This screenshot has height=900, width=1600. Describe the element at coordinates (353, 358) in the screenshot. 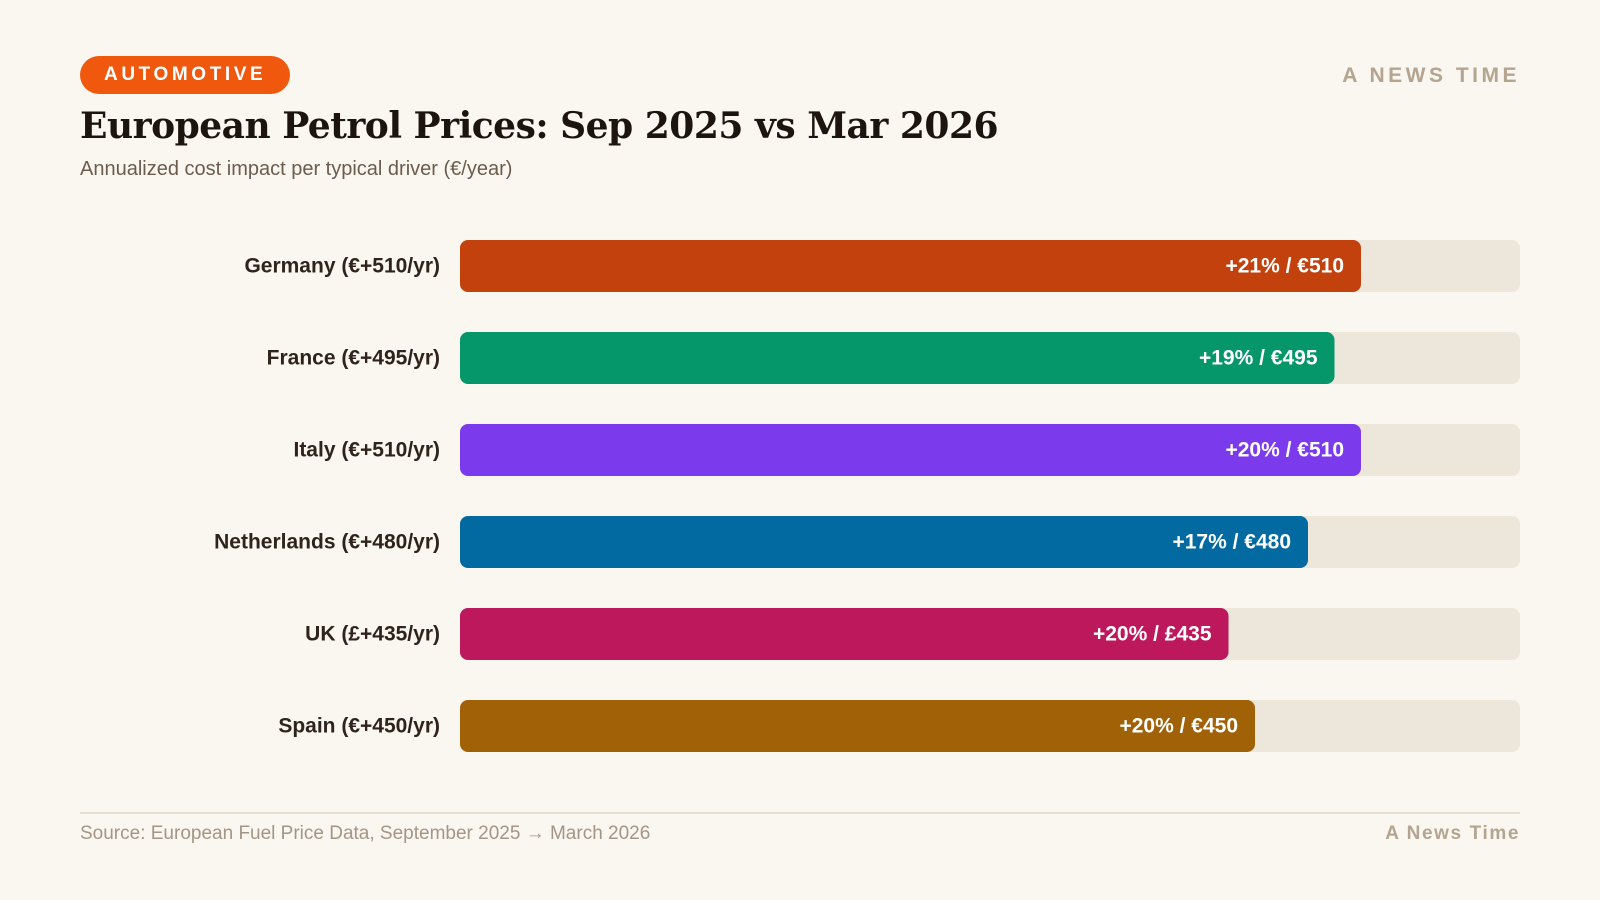

I see `category-label: France (€+495/yr)` at that location.